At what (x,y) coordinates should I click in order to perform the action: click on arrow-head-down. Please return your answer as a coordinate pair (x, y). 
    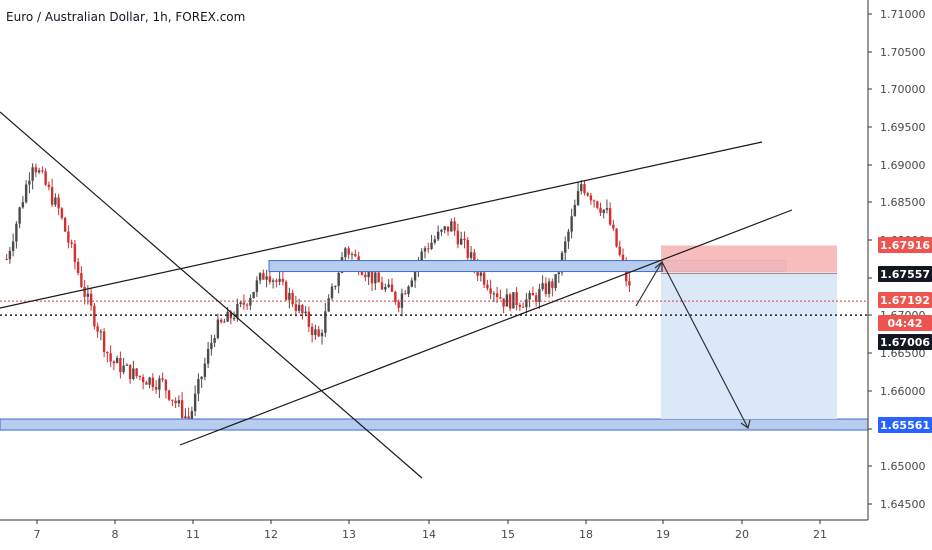
    Looking at the image, I should click on (745, 424).